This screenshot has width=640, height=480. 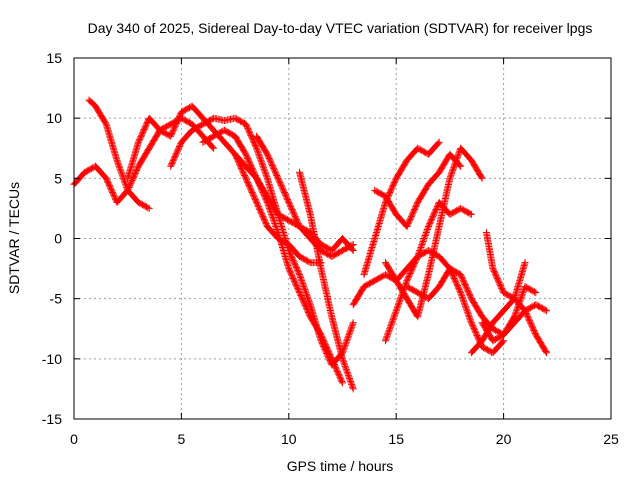 I want to click on y-tick-label: 15, so click(x=54, y=58).